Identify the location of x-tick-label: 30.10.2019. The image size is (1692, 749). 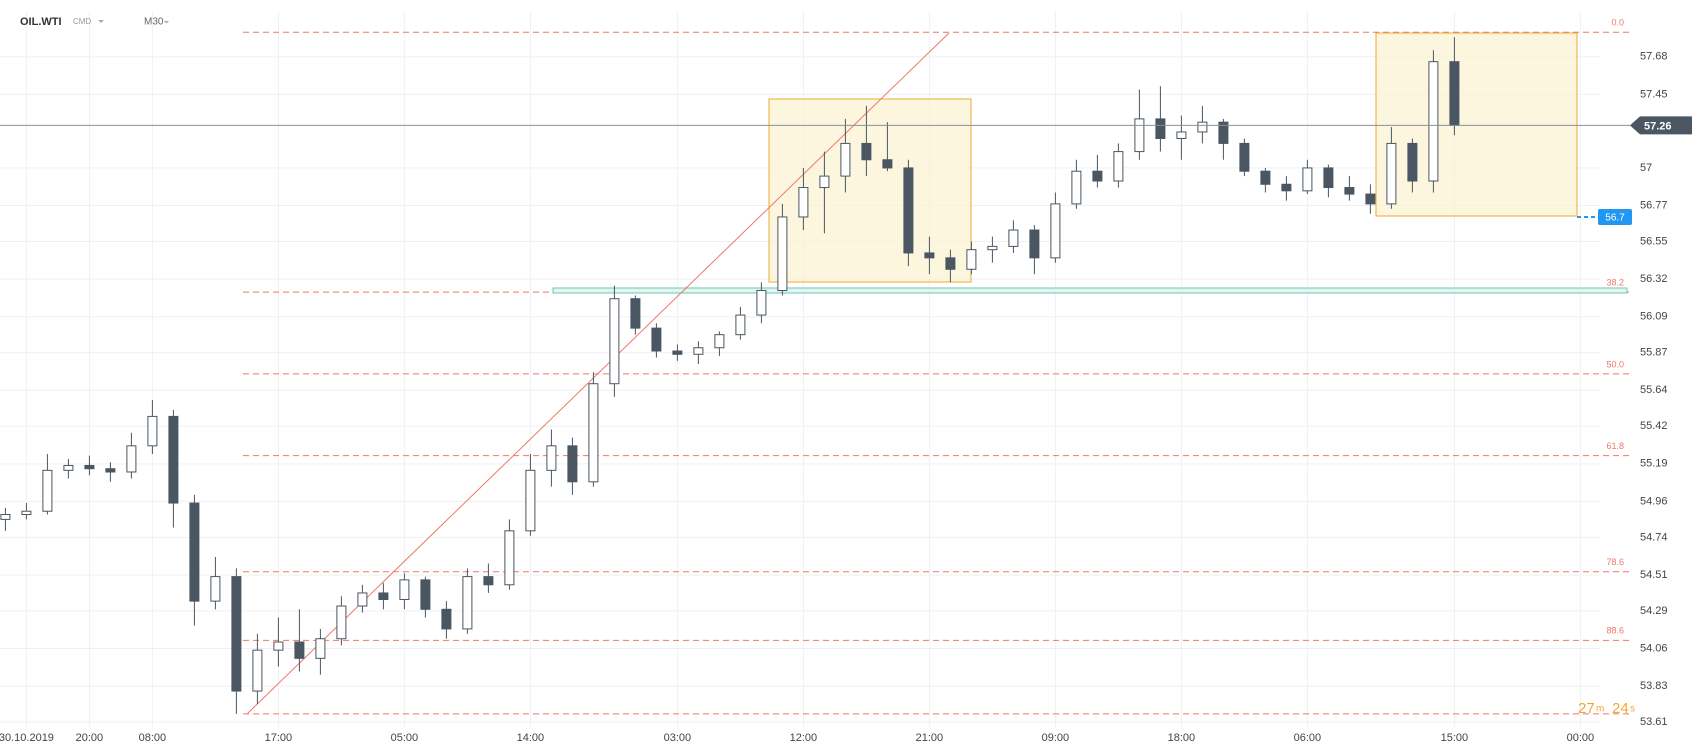
(27, 738).